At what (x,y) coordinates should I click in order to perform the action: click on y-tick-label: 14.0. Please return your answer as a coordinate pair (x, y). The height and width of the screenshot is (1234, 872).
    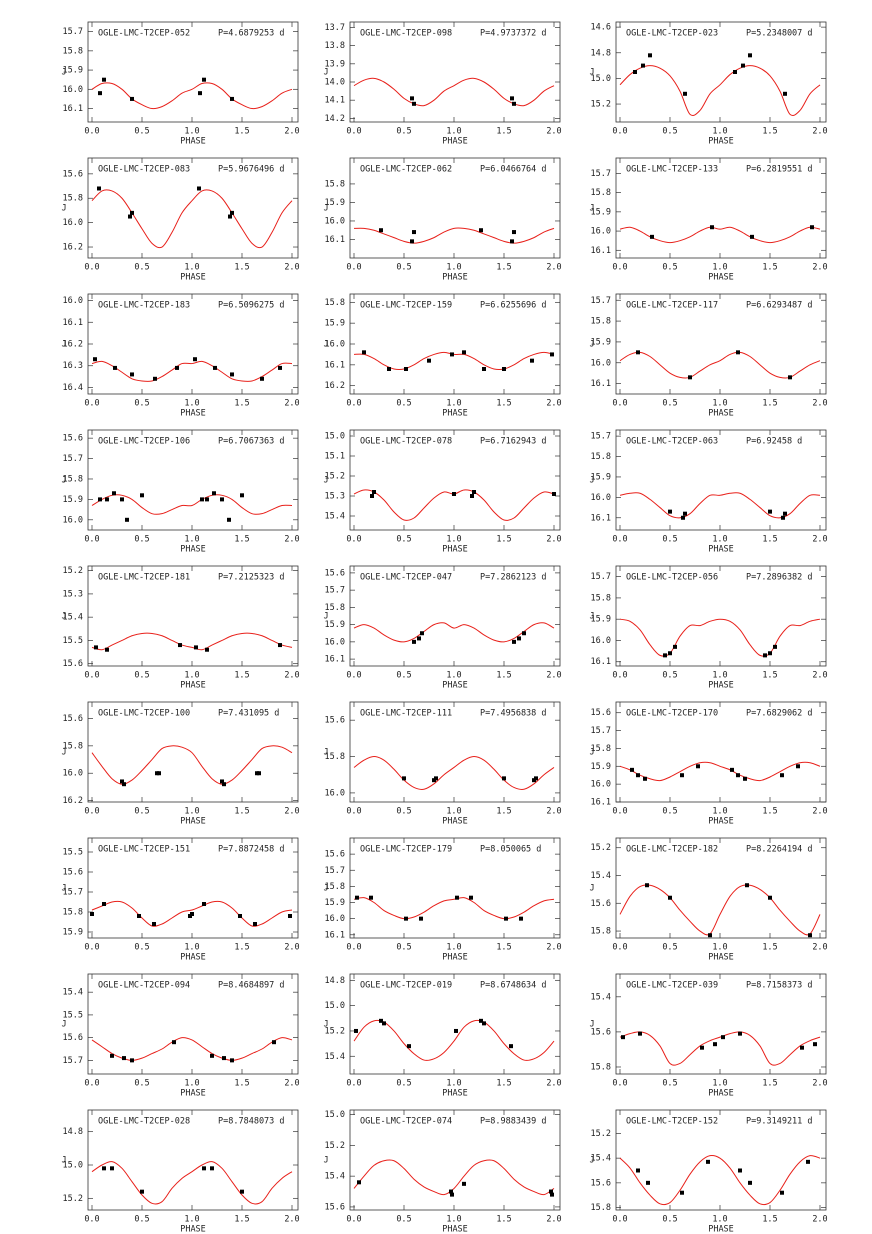
    Looking at the image, I should click on (335, 83).